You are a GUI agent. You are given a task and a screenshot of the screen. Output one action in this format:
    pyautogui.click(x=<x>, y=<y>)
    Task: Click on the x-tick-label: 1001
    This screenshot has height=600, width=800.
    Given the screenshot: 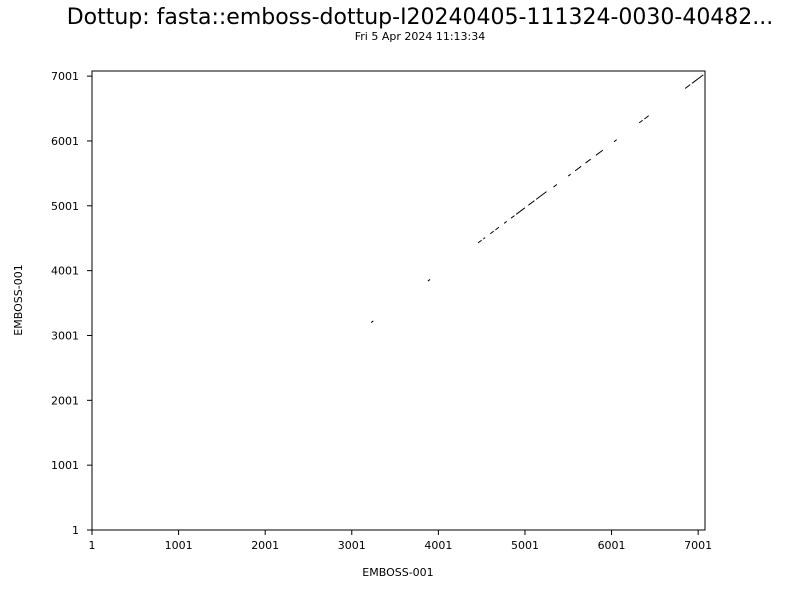 What is the action you would take?
    pyautogui.click(x=179, y=545)
    